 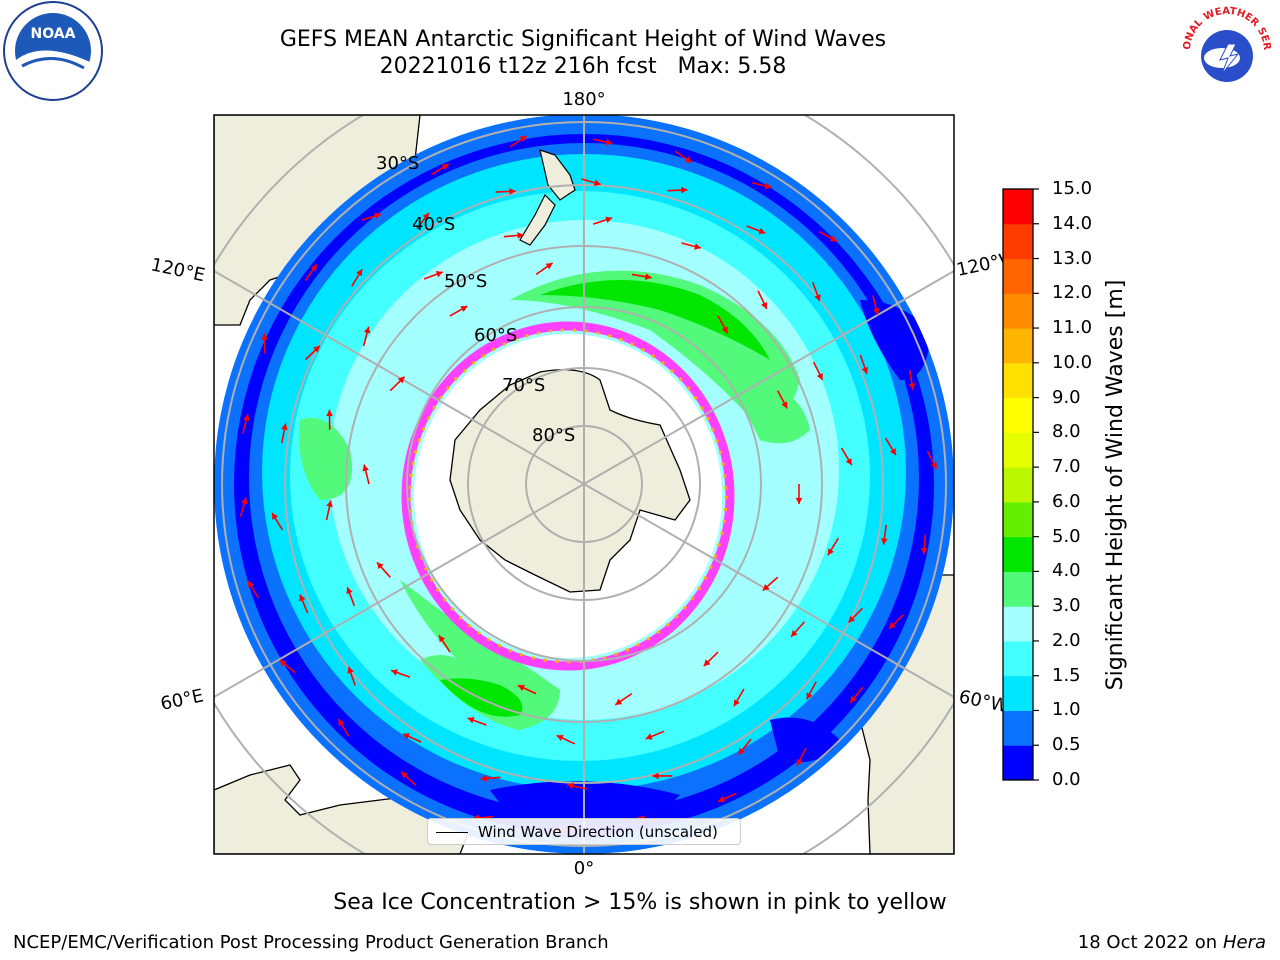 I want to click on footer-date-text: 18 Oct 2022 on, so click(x=1150, y=942).